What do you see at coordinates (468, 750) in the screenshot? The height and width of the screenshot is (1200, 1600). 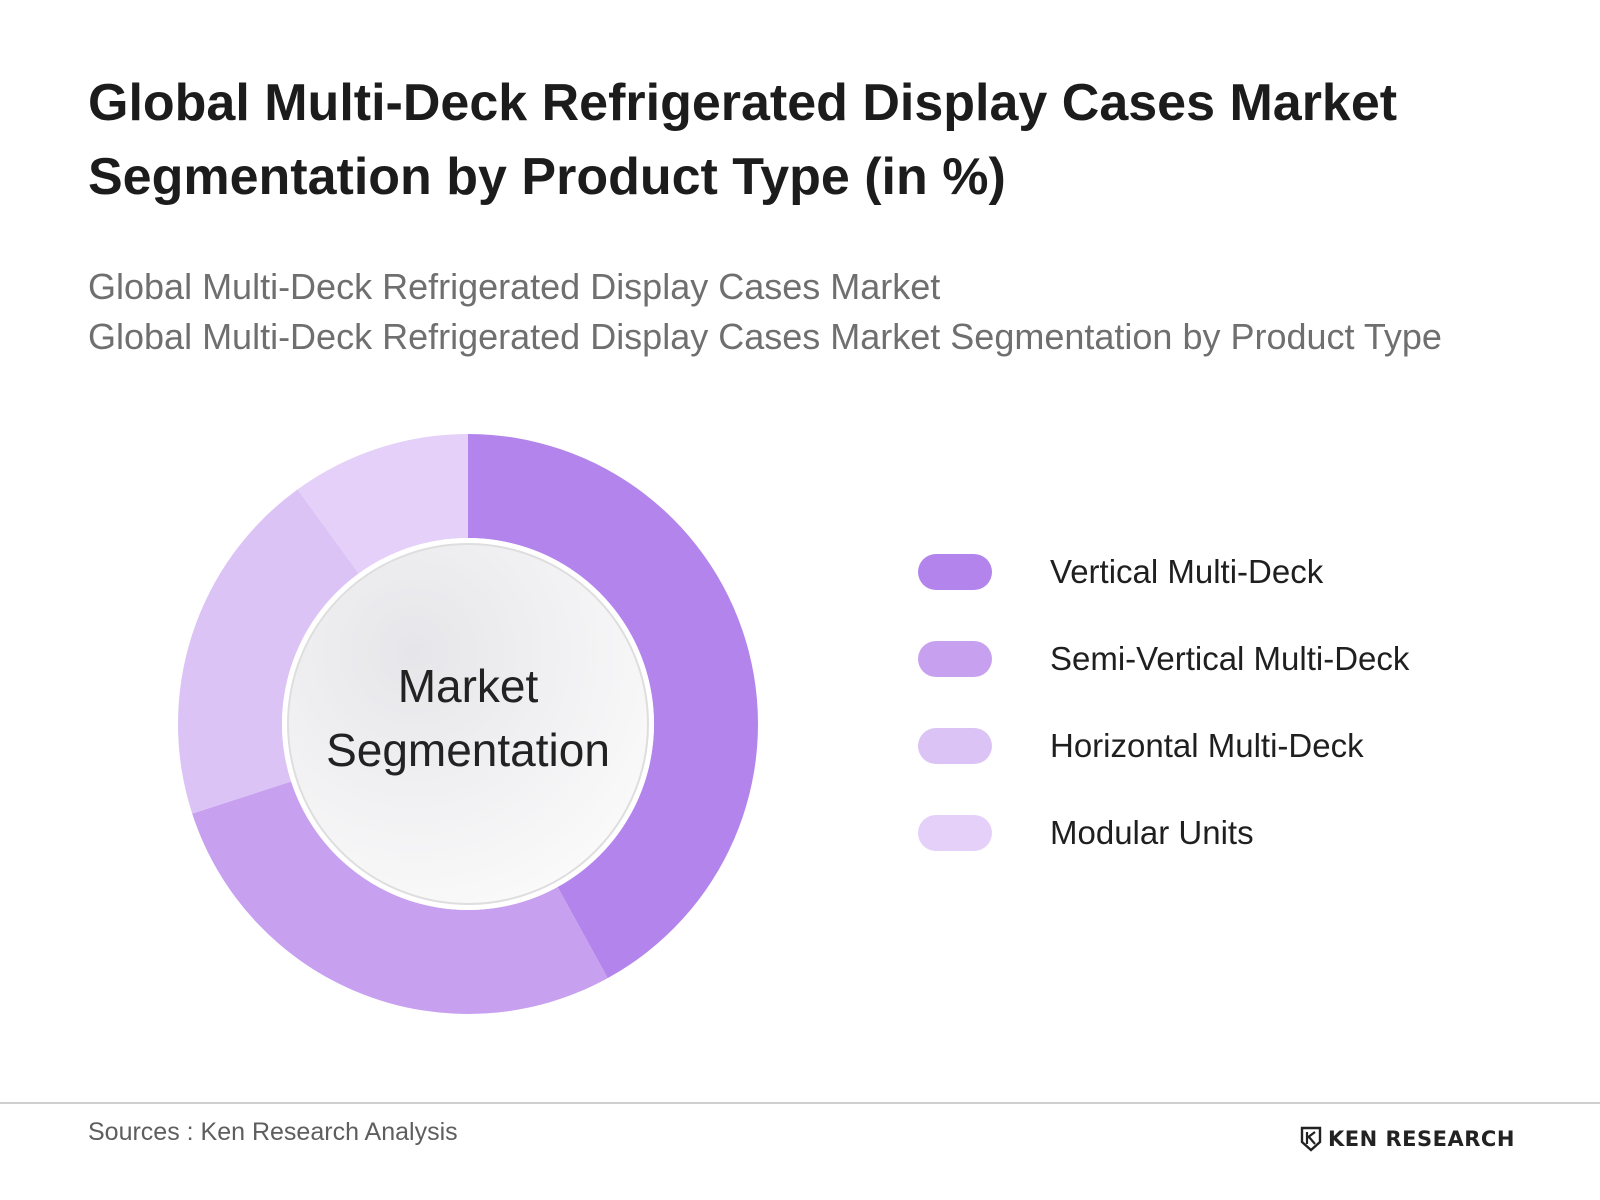 I see `center-label-line-2: Segmentation` at bounding box center [468, 750].